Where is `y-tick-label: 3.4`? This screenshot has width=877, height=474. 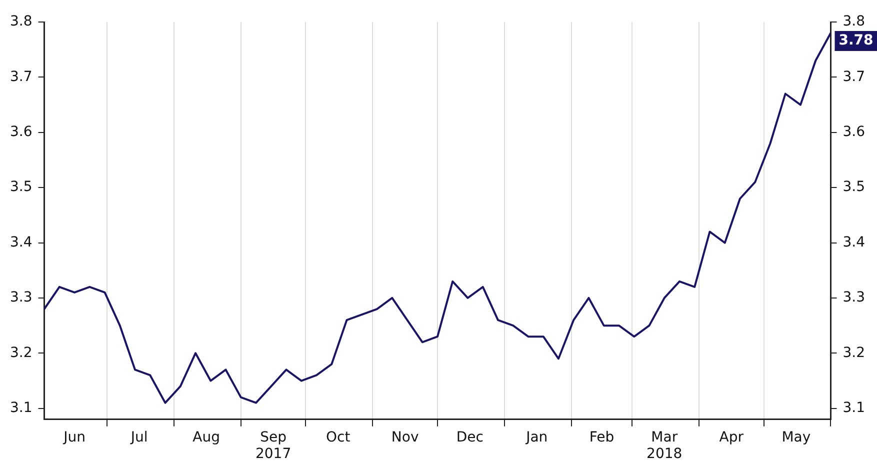
y-tick-label: 3.4 is located at coordinates (21, 242).